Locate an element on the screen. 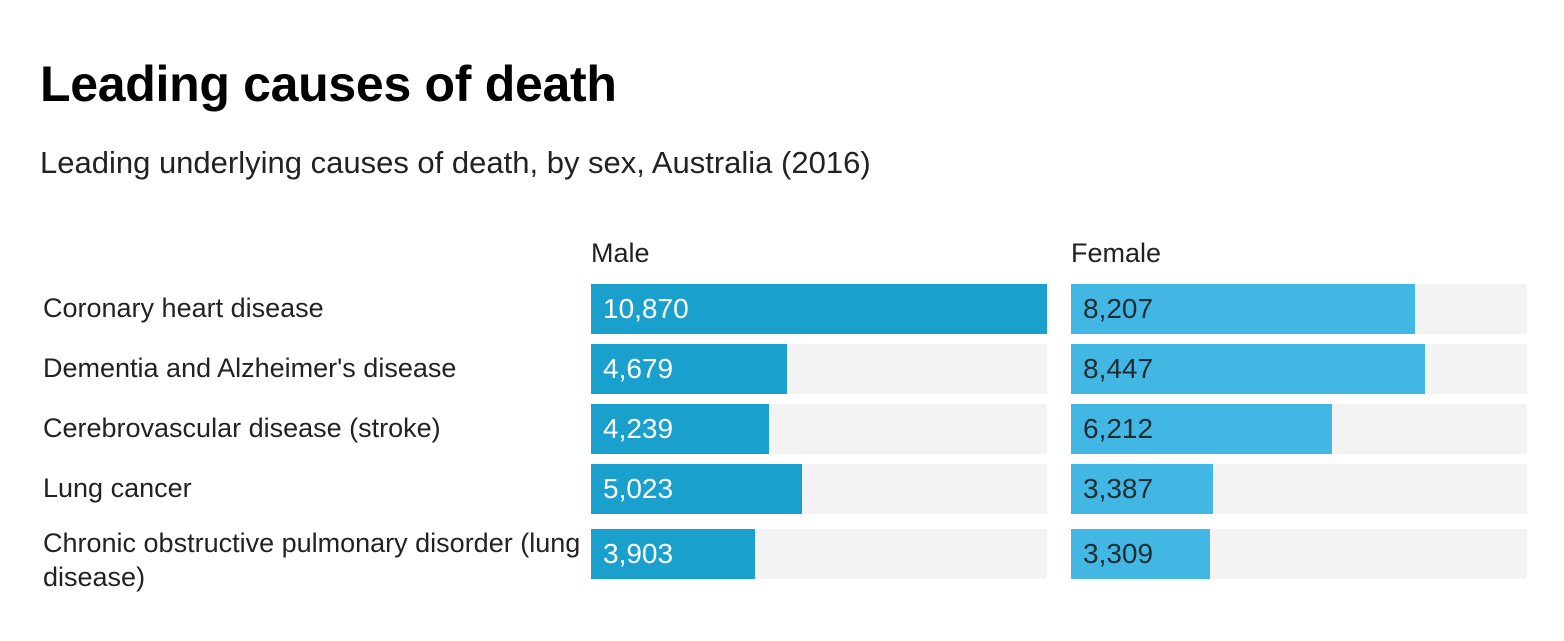  chart-row: 4,239 6,212 is located at coordinates (782, 429).